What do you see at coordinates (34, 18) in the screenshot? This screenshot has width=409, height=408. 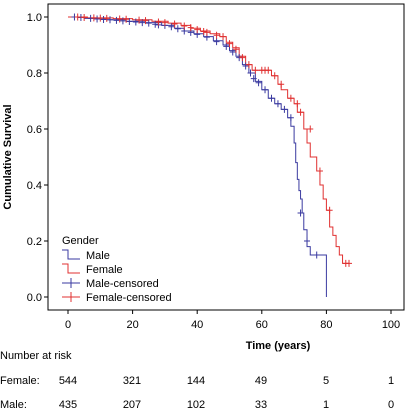 I see `y-tick-label: 1.0` at bounding box center [34, 18].